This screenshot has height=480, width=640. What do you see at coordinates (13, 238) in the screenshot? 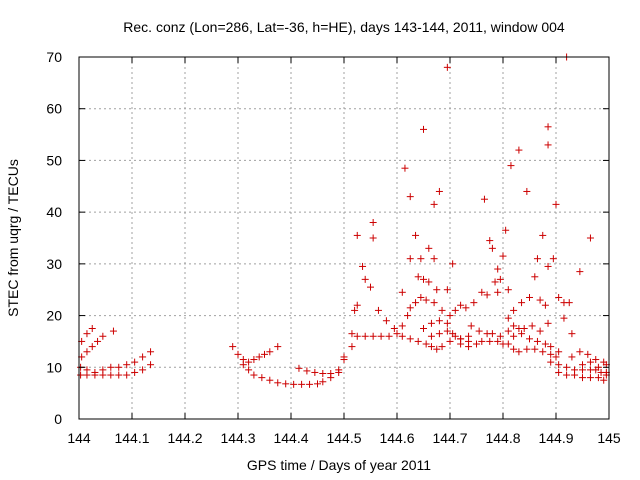
I see `y-axis-label: STEC from uqrg / TECUs` at bounding box center [13, 238].